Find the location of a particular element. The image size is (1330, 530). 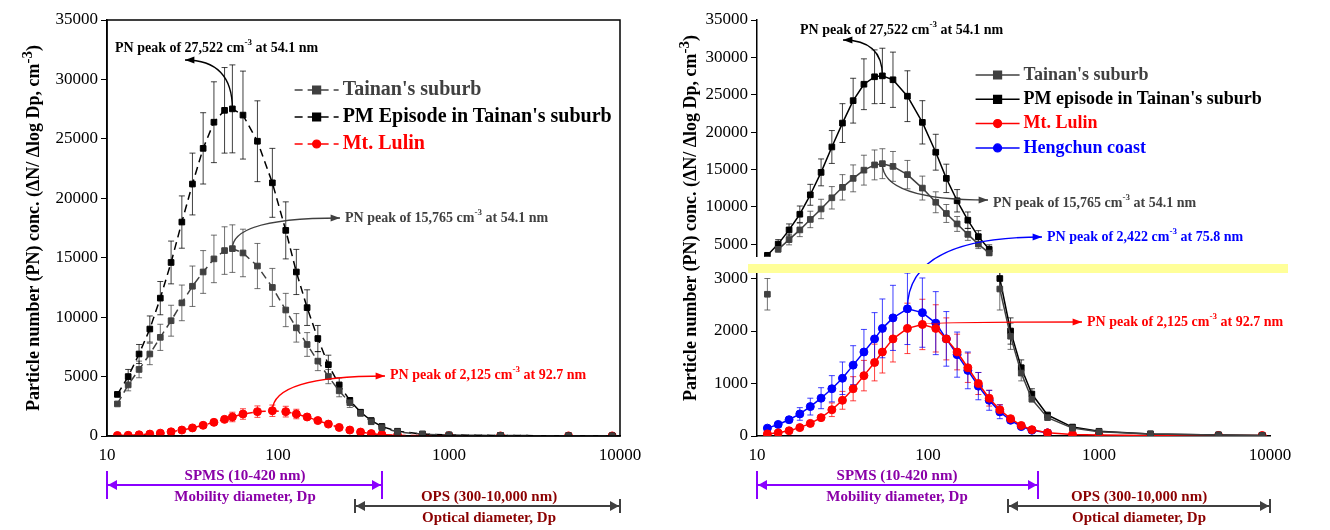

legend-label: PM Episode in Tainan's suburb is located at coordinates (477, 116).